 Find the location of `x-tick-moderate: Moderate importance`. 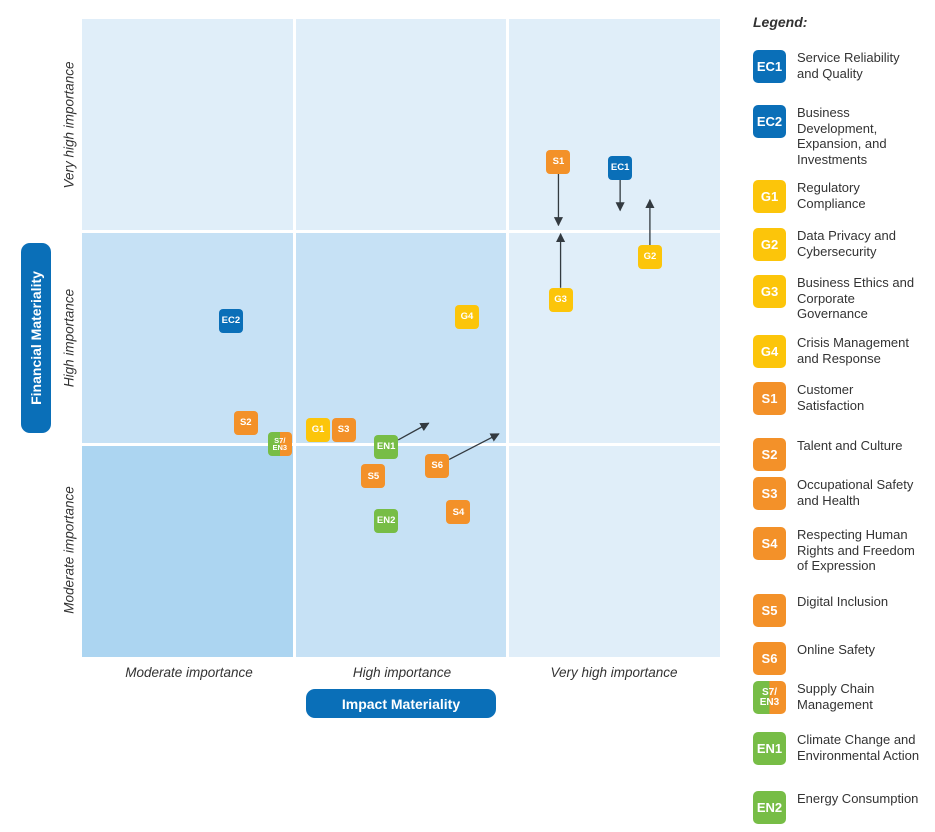

x-tick-moderate: Moderate importance is located at coordinates (189, 672).